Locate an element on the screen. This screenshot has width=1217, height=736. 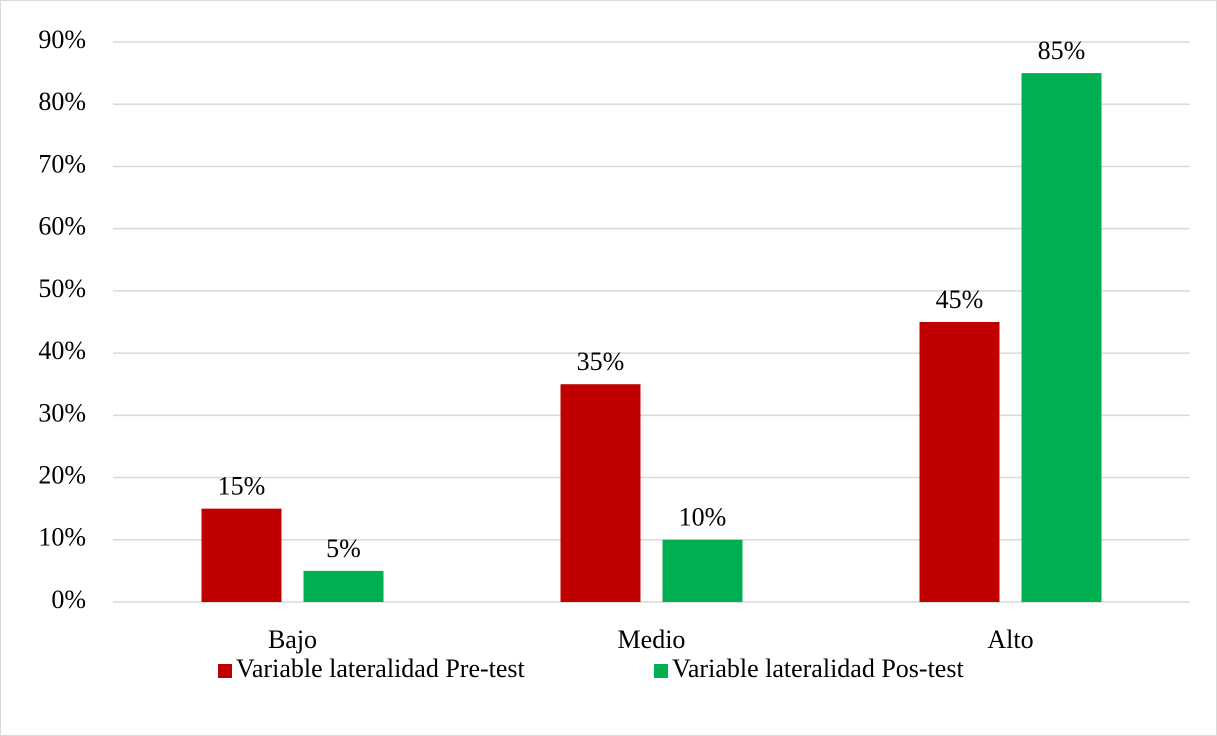
x-tick-label: Alto is located at coordinates (1010, 639).